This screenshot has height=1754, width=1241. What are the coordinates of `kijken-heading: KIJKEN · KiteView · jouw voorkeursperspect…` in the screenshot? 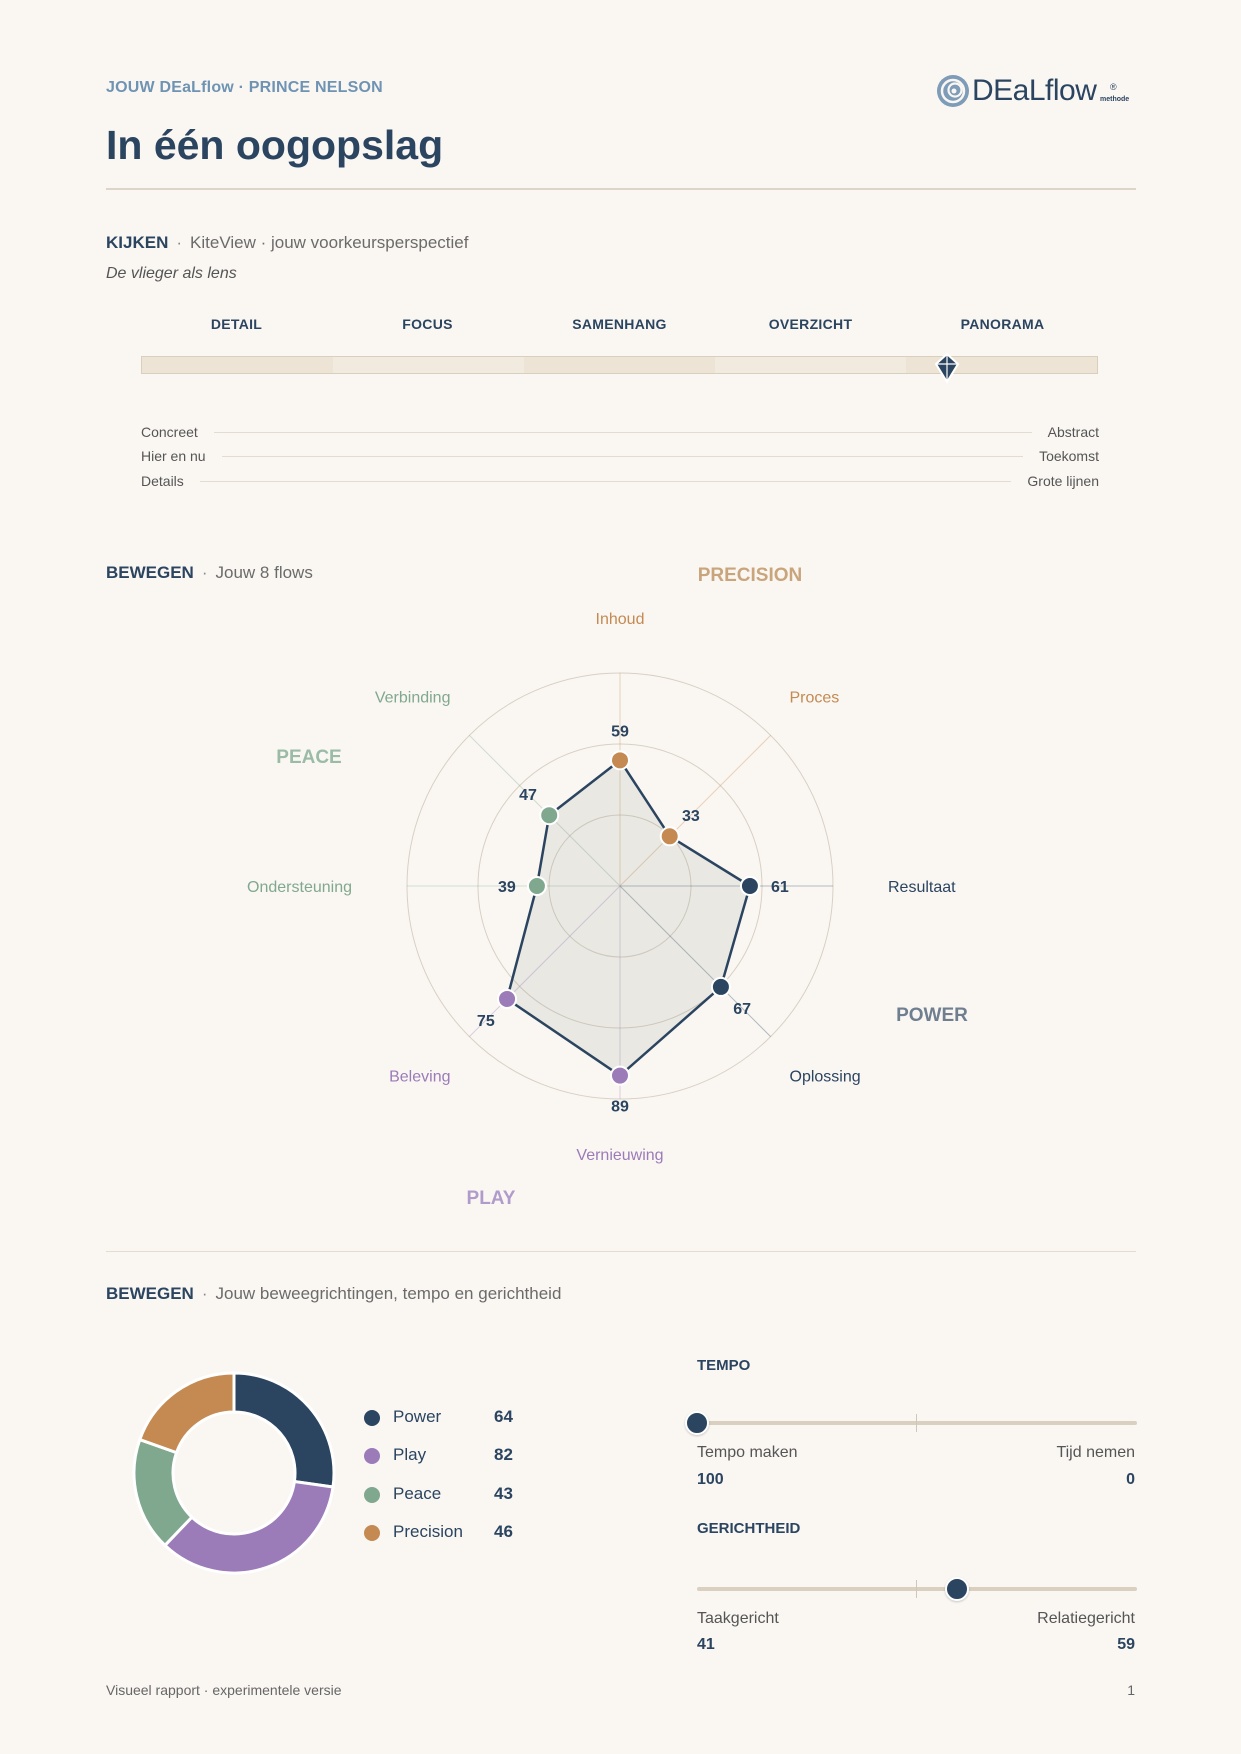 It's located at (287, 243).